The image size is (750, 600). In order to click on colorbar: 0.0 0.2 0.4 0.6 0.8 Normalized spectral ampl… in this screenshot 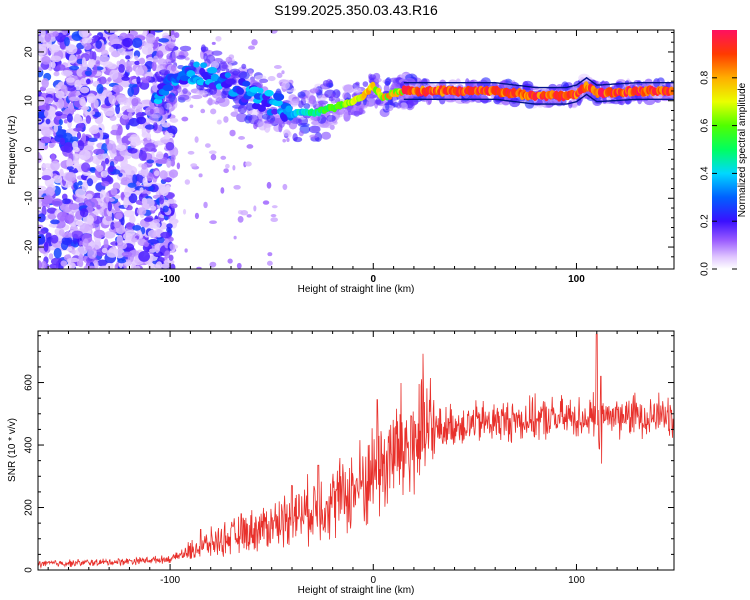, I will do `click(724, 153)`.